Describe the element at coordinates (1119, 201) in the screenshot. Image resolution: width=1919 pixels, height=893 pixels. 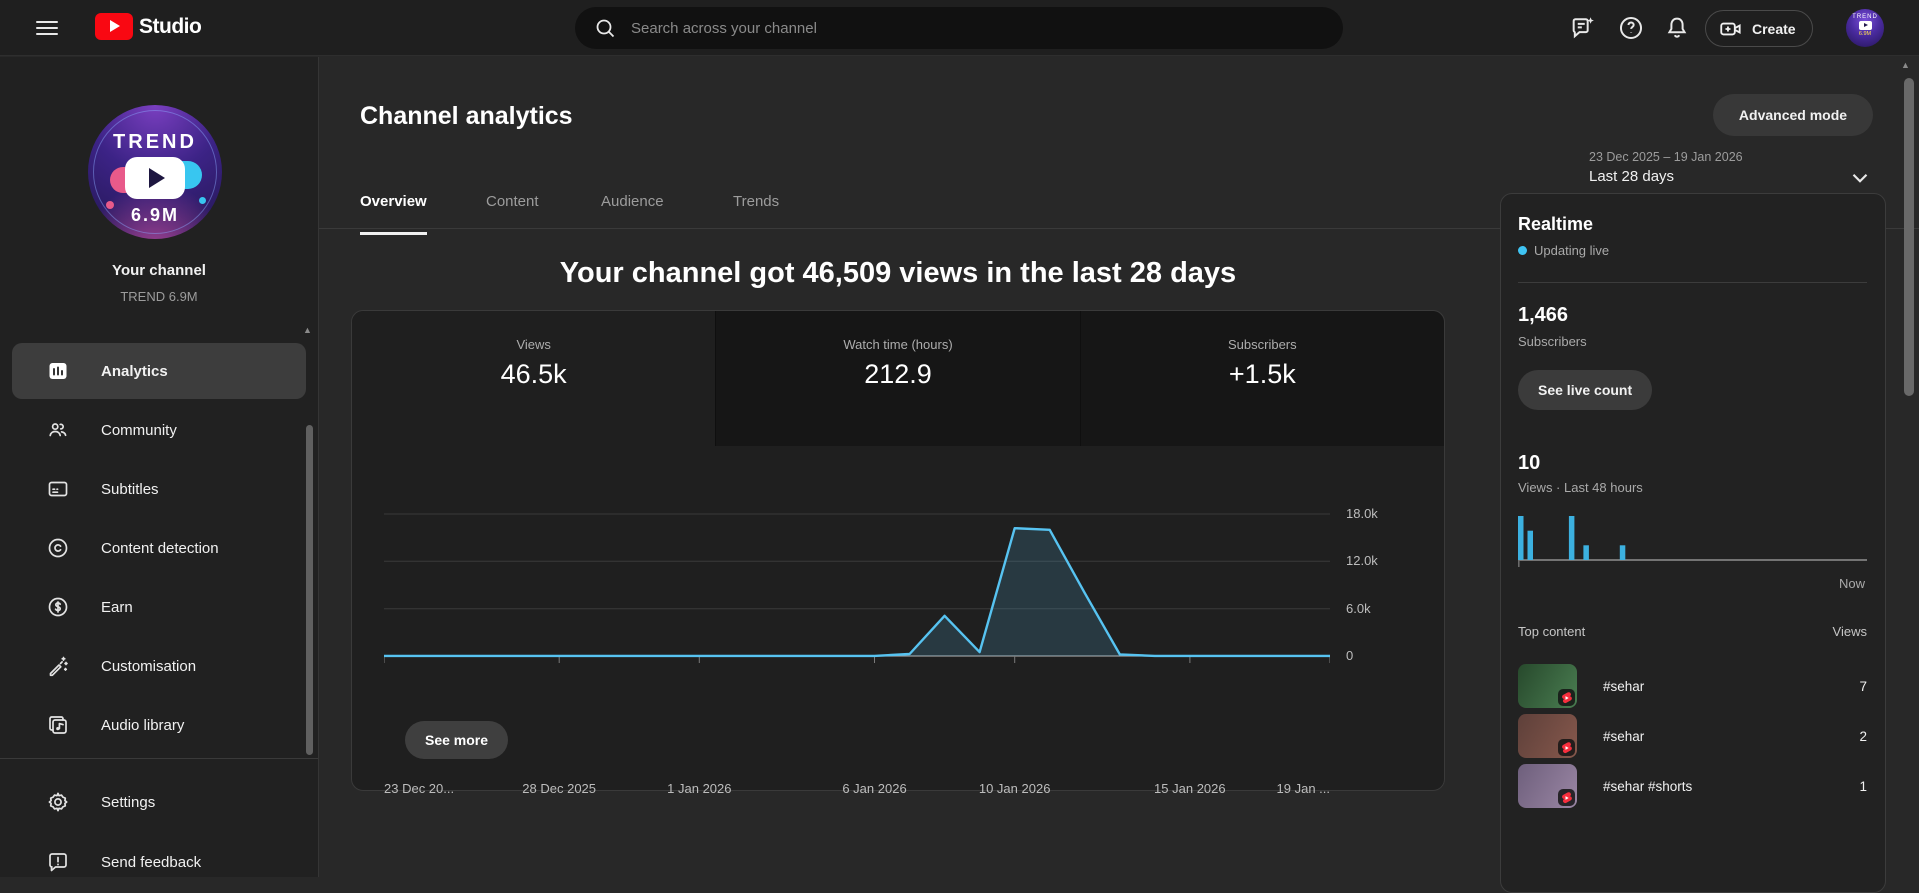
I see `analytics-tabs: Overview Content Audience Trends` at that location.